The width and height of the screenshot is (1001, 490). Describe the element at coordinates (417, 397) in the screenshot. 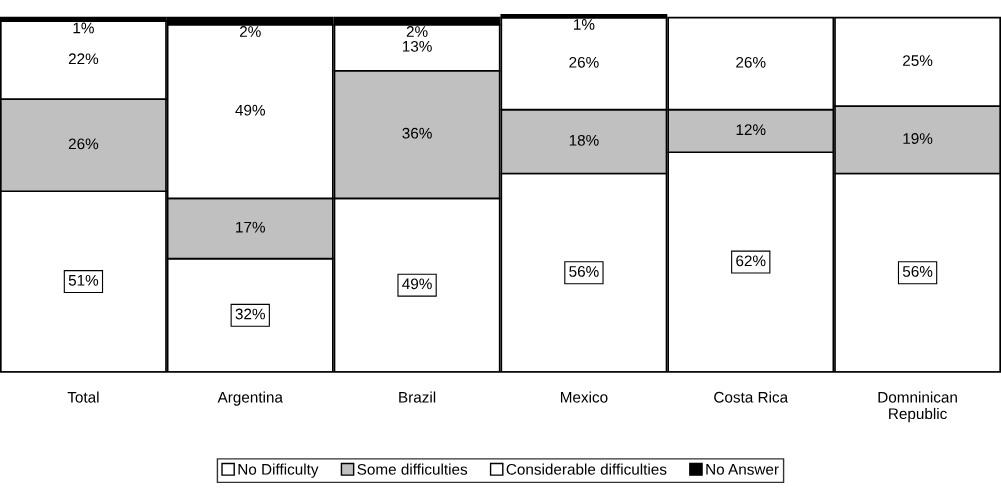

I see `x-tick-label: Brazil` at that location.